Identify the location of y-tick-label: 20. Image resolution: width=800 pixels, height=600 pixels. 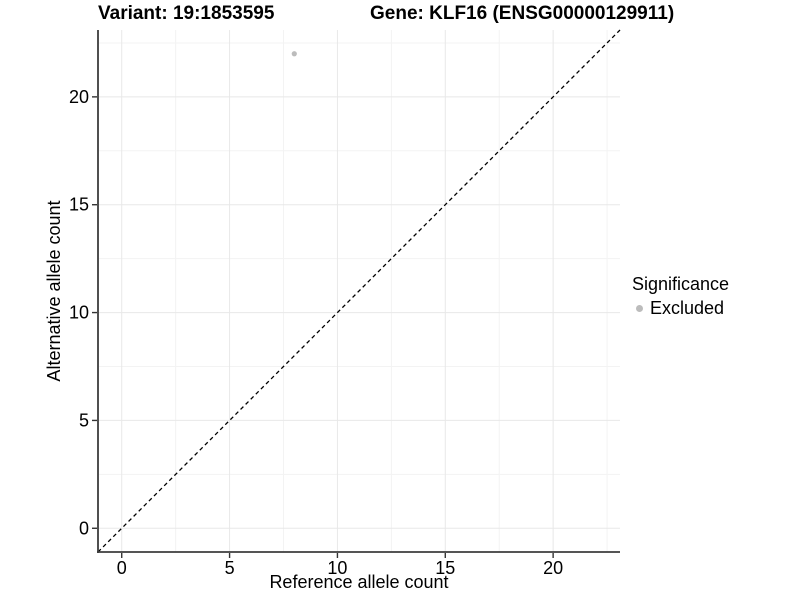
(79, 97).